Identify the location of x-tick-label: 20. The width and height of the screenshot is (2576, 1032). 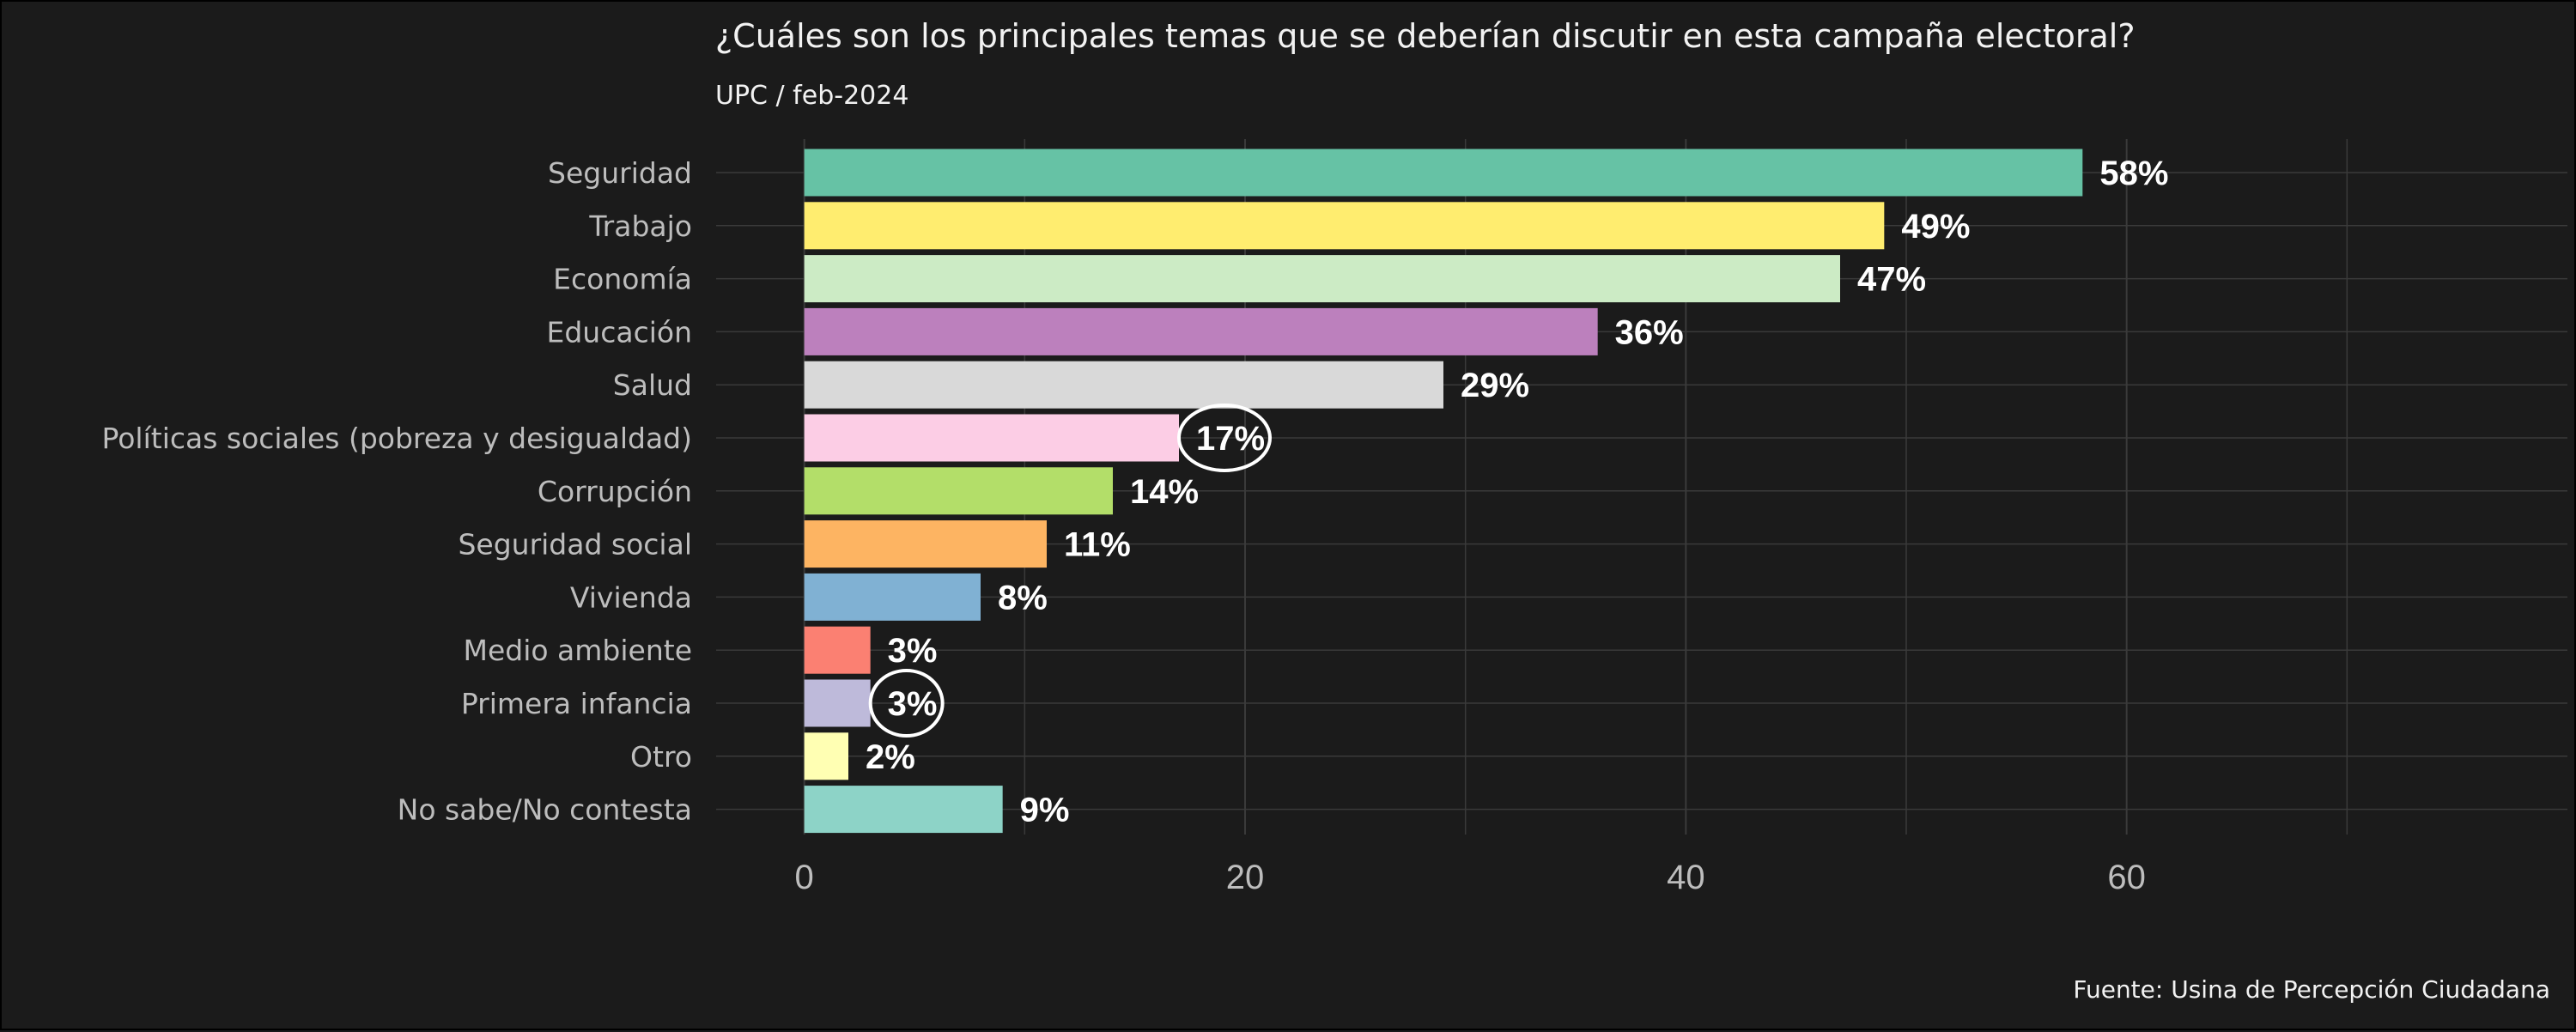
(1246, 878).